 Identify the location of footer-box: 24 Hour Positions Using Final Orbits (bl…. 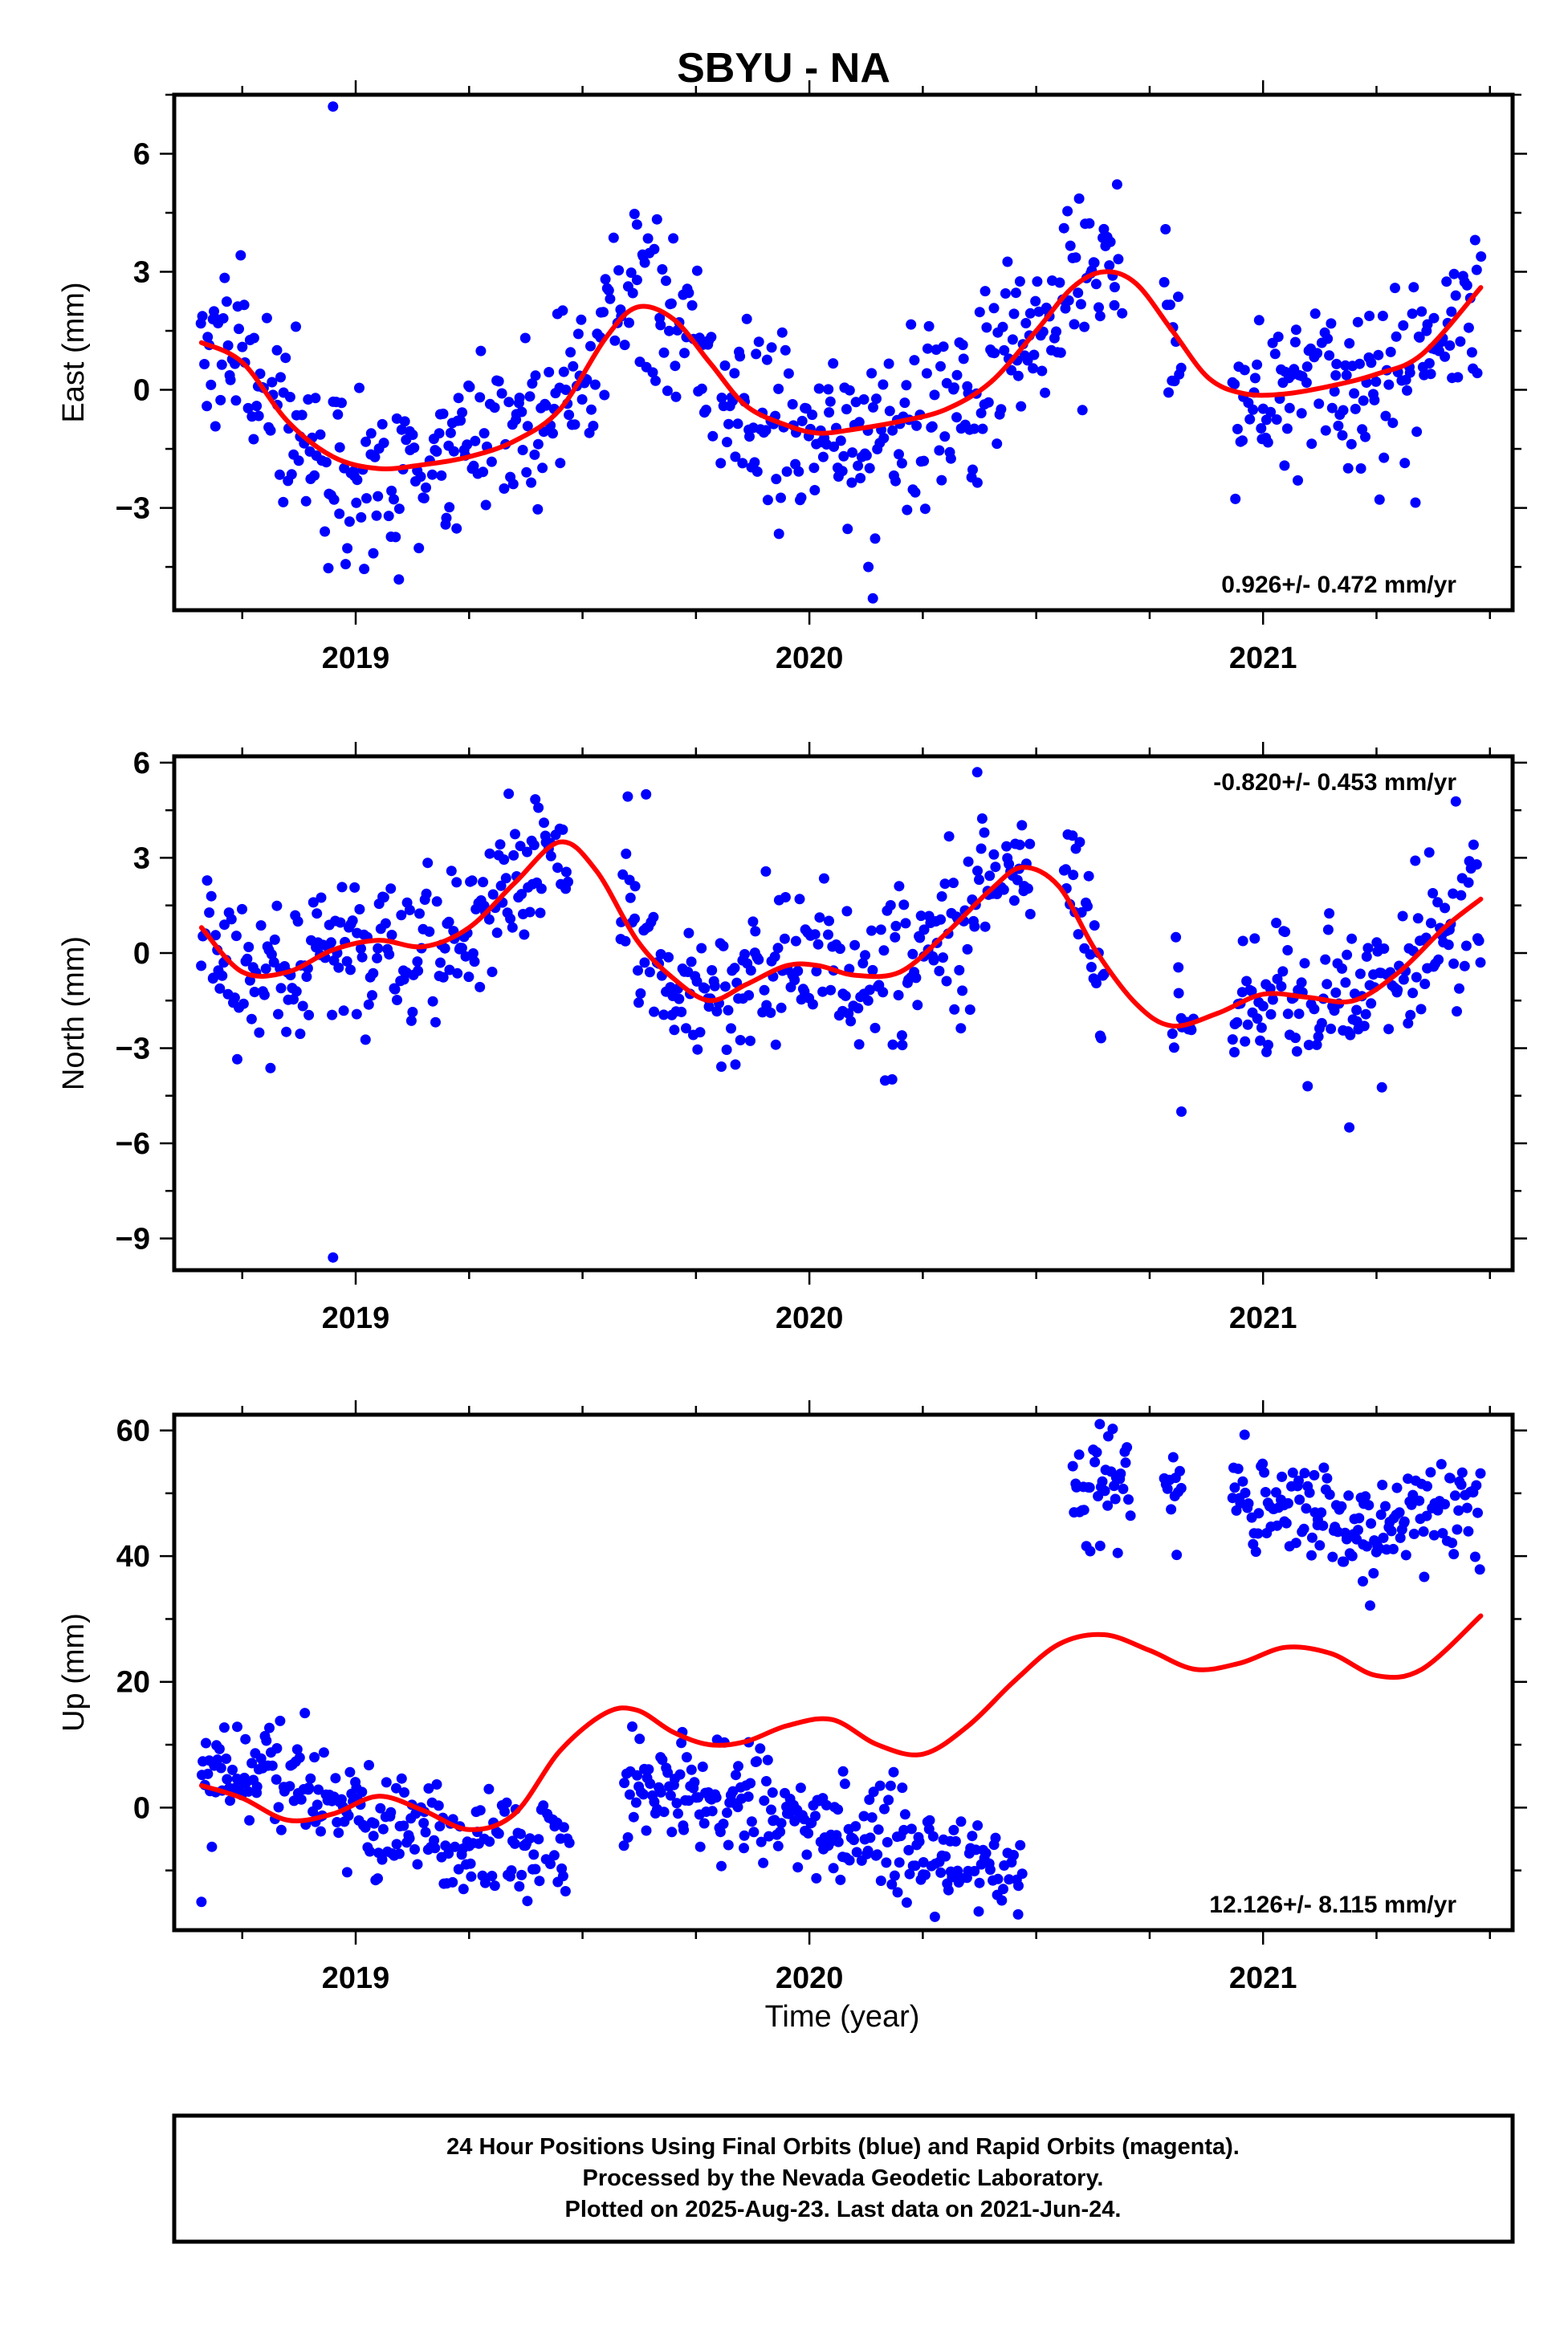
(843, 2178).